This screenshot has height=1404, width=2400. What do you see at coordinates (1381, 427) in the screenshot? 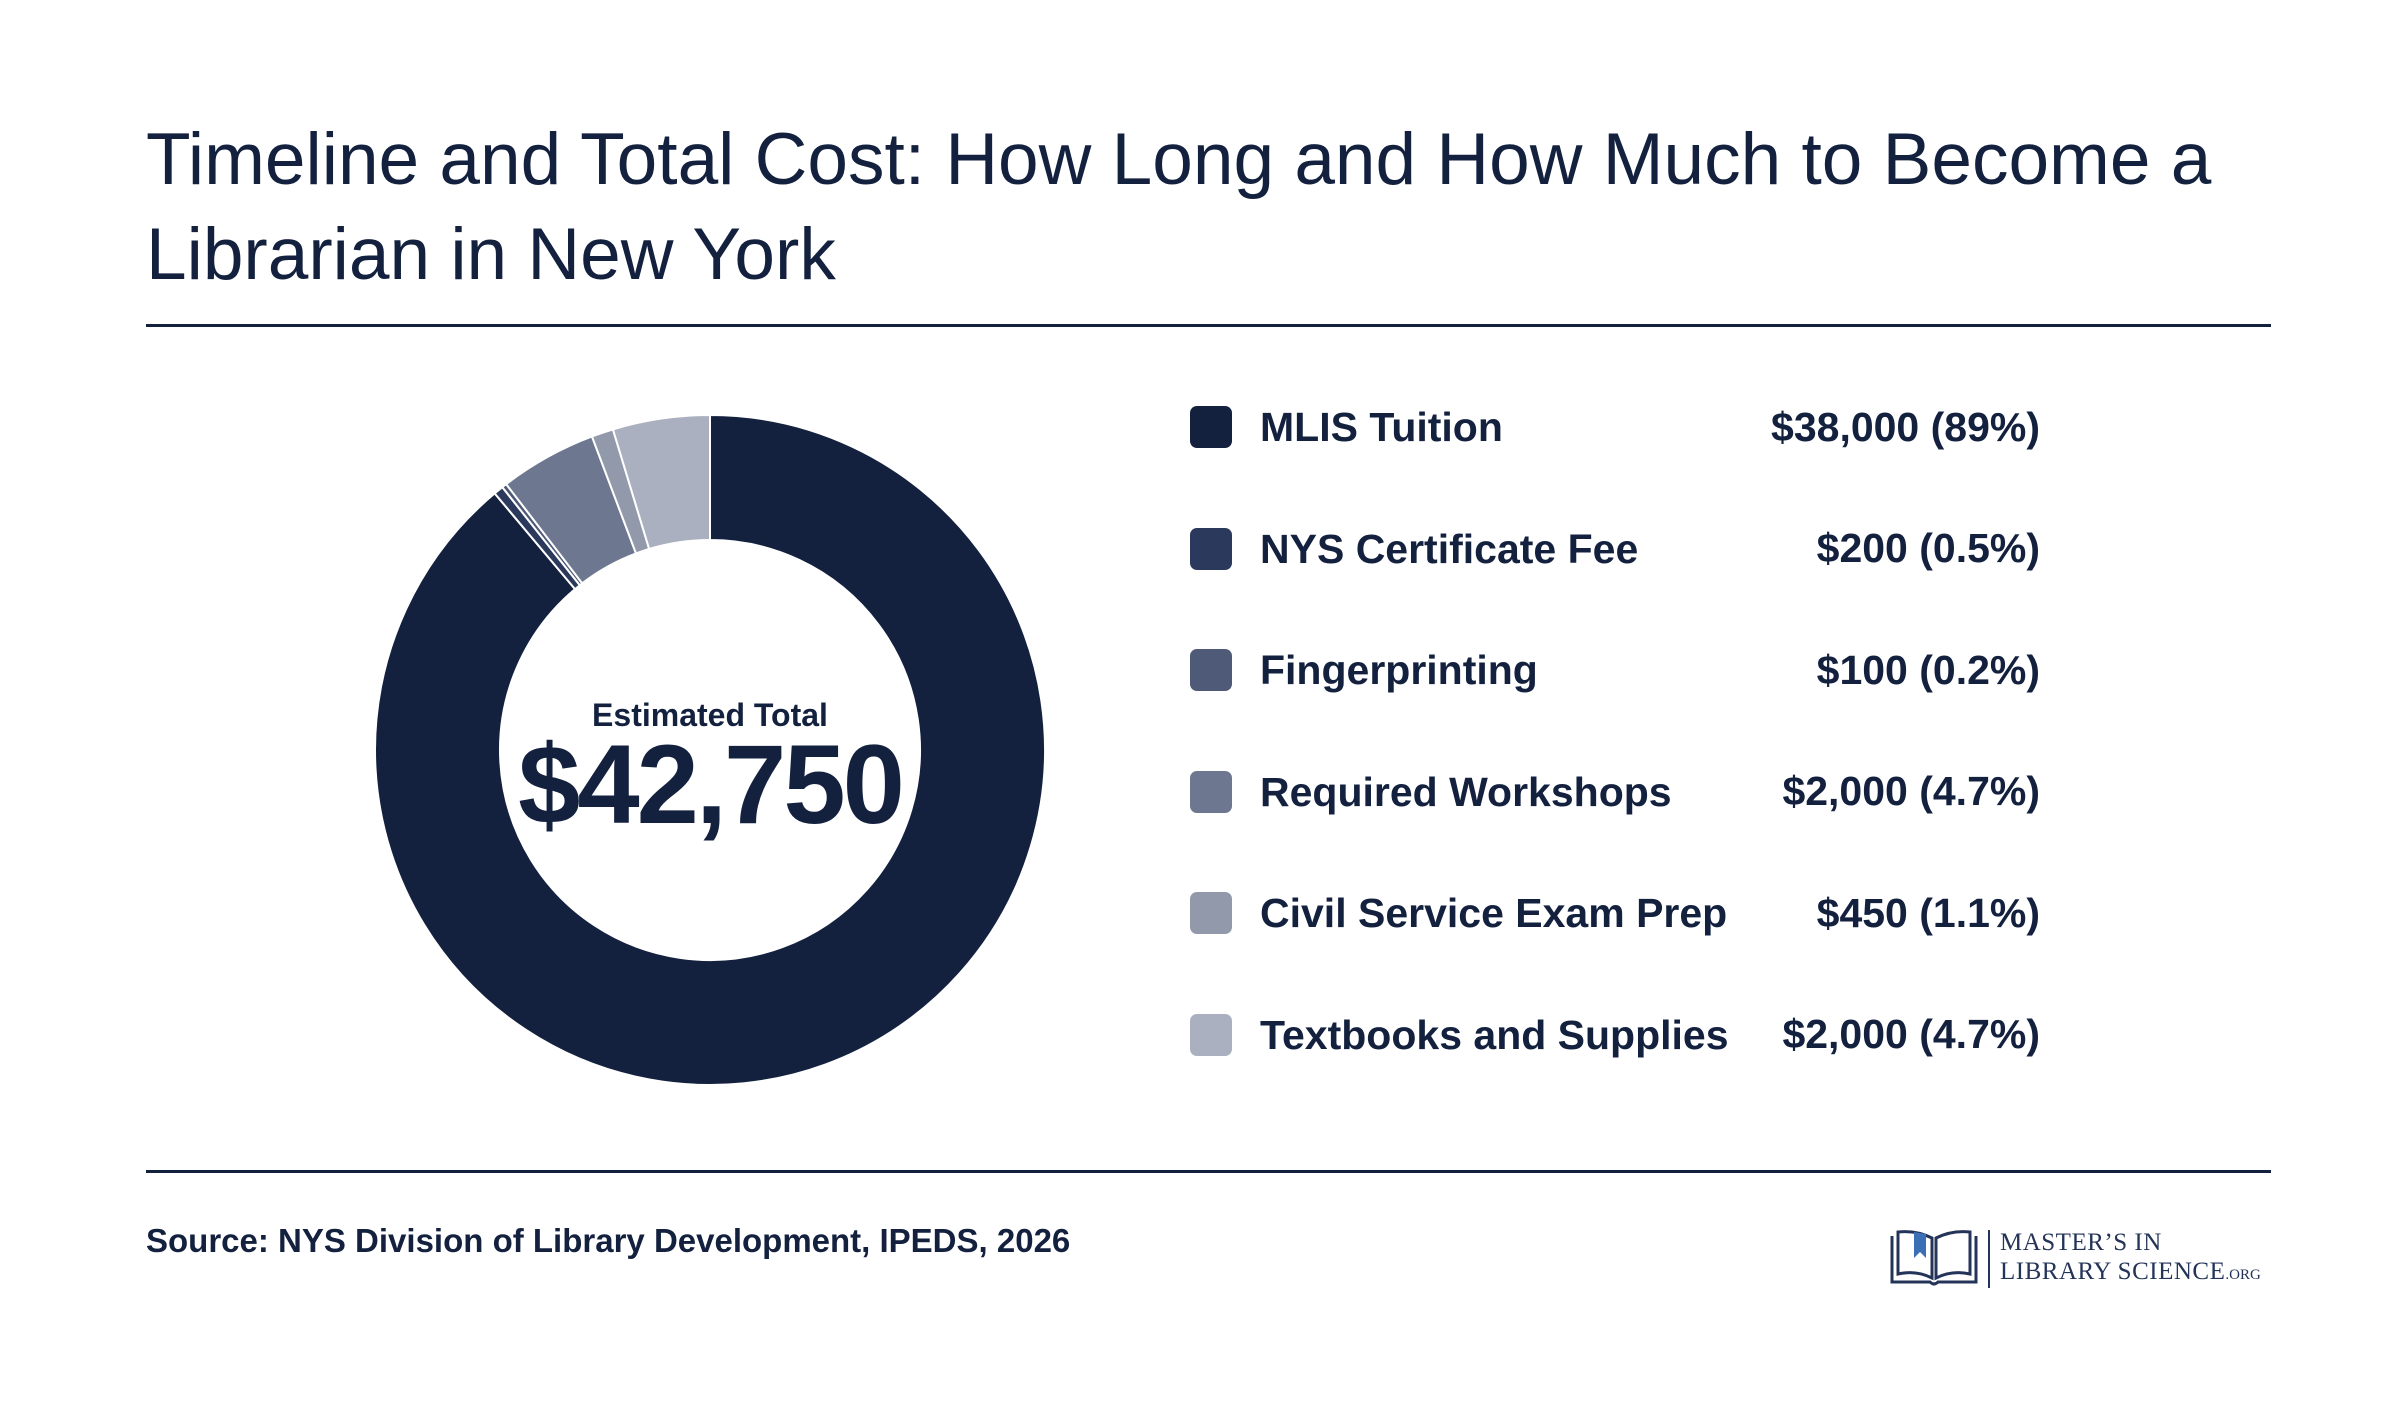
I see `legend-label: MLIS Tuition` at bounding box center [1381, 427].